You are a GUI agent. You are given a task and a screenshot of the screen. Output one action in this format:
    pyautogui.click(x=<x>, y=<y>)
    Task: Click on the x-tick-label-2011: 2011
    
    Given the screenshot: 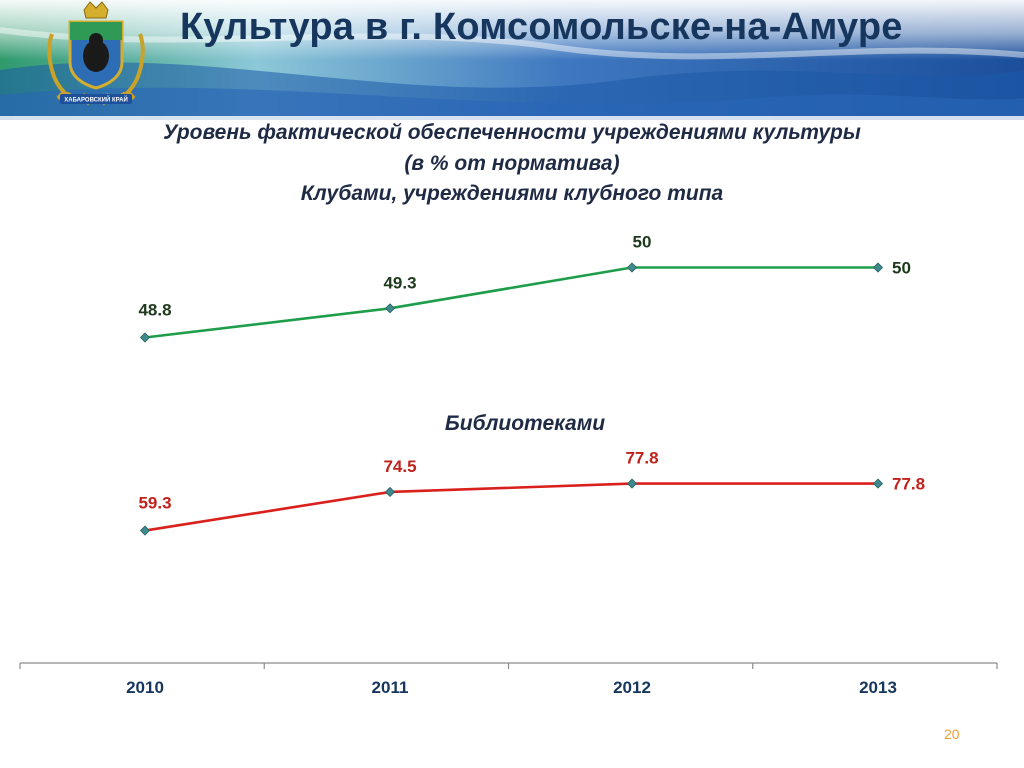 What is the action you would take?
    pyautogui.click(x=390, y=687)
    